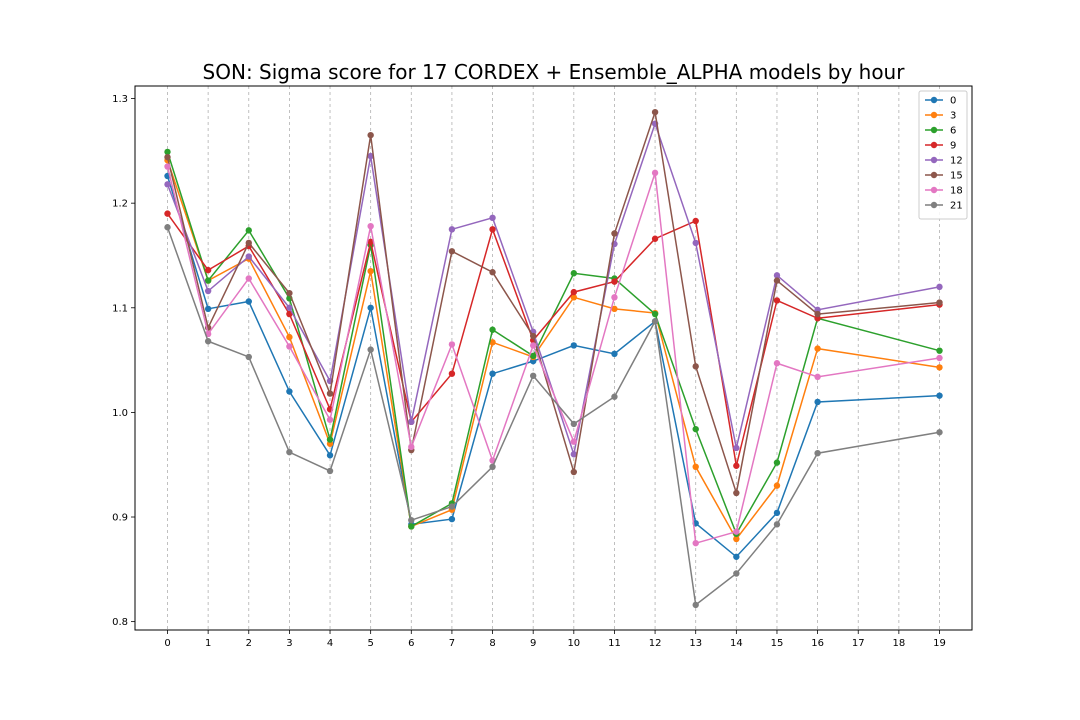 This screenshot has height=720, width=1080. What do you see at coordinates (208, 643) in the screenshot?
I see `x-tick-label: 1` at bounding box center [208, 643].